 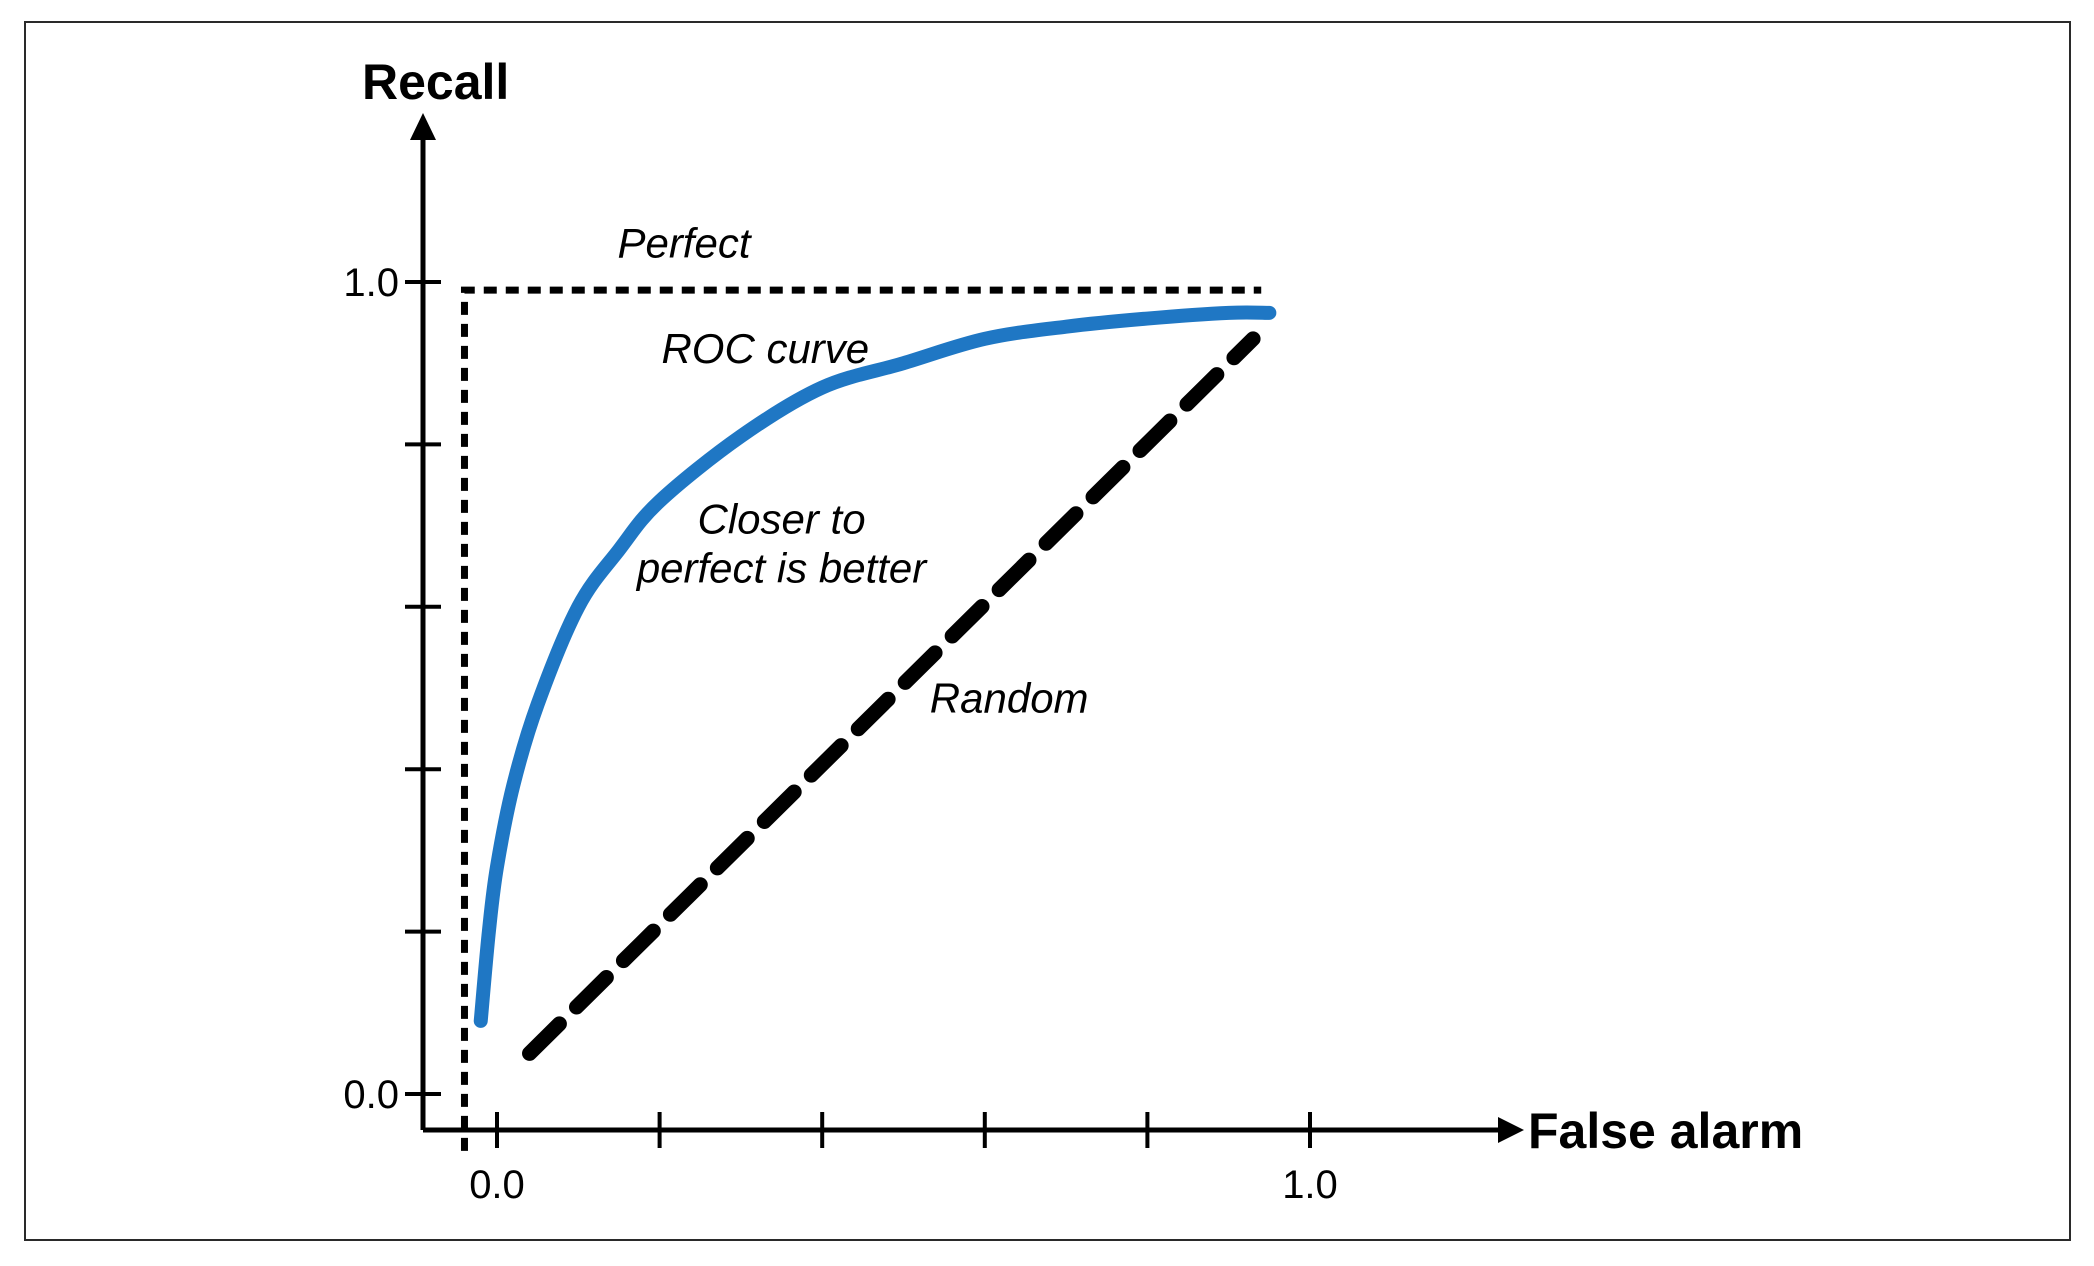 What do you see at coordinates (435, 82) in the screenshot?
I see `y-axis-title: Recall` at bounding box center [435, 82].